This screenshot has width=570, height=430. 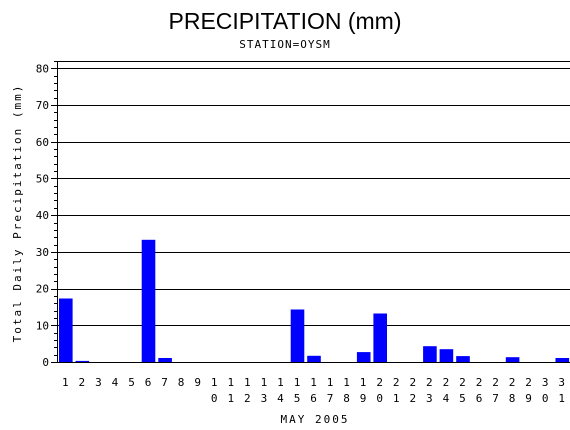 What do you see at coordinates (264, 382) in the screenshot?
I see `x-tick-label-day-13: 1` at bounding box center [264, 382].